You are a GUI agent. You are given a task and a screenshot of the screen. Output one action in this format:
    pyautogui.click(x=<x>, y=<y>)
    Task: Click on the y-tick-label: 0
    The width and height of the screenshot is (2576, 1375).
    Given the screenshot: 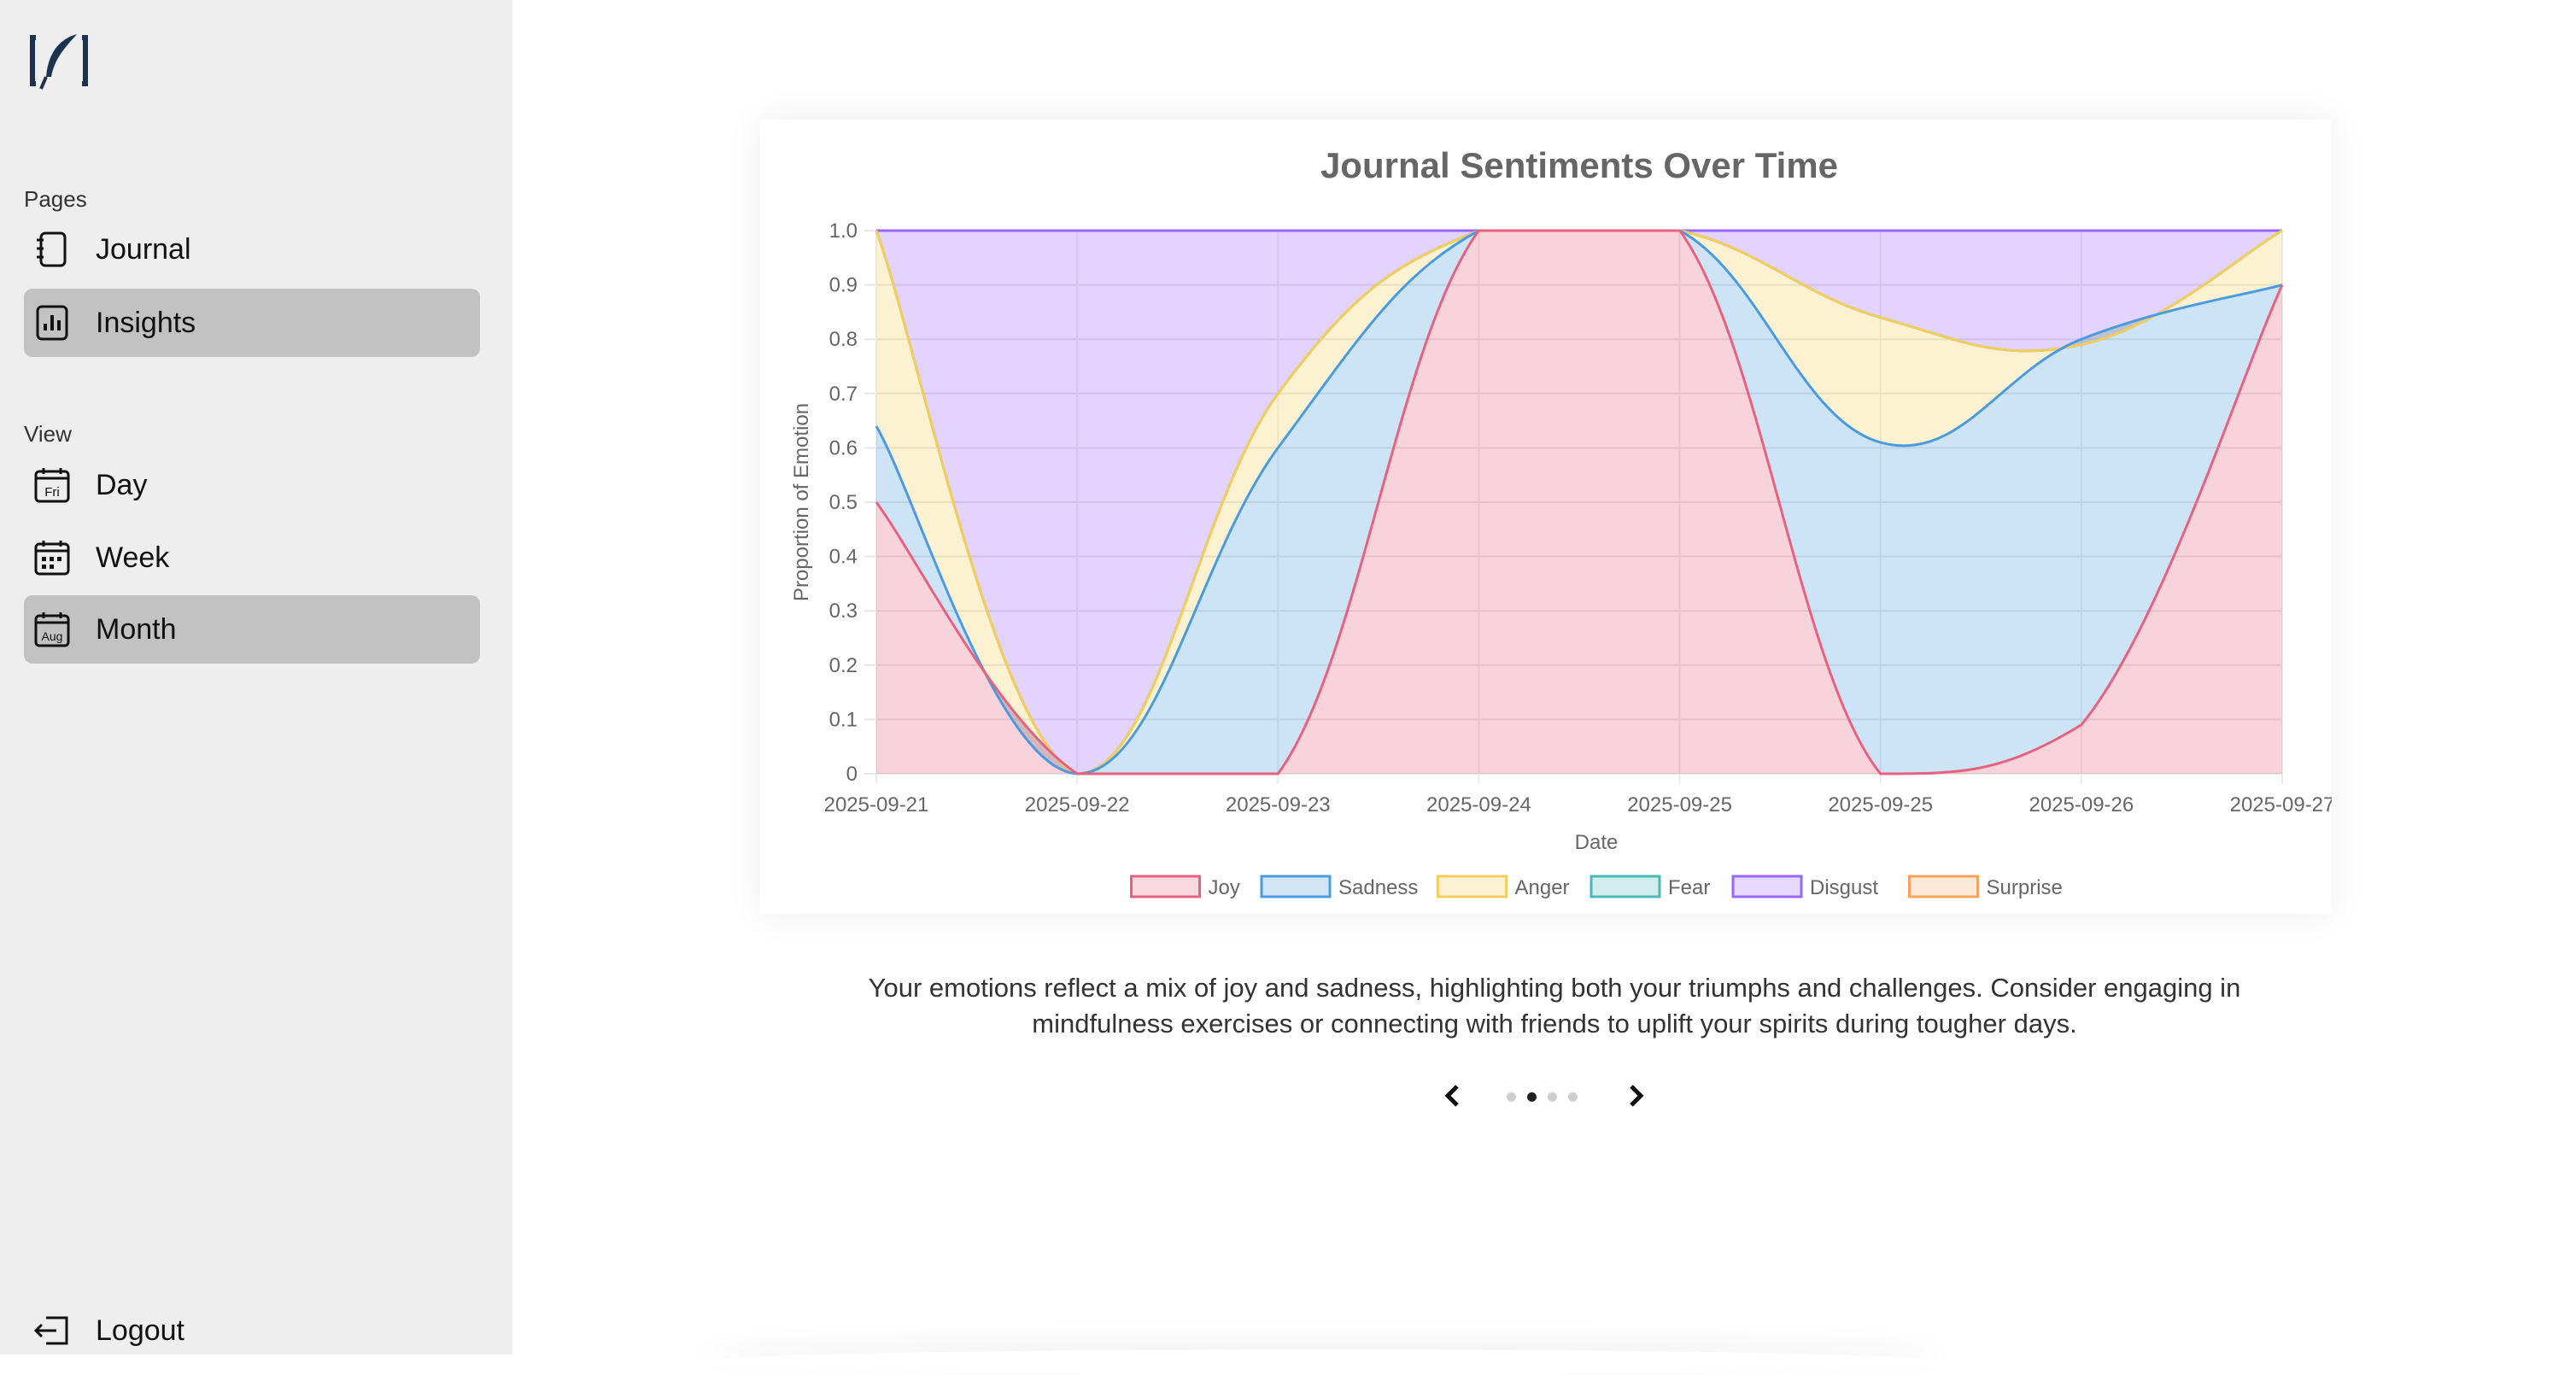 What is the action you would take?
    pyautogui.click(x=852, y=774)
    